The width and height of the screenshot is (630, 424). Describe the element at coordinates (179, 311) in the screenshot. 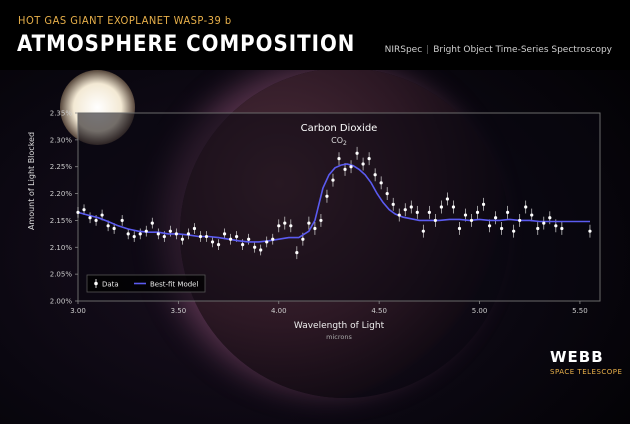

I see `x-tick-label: 3.50` at that location.